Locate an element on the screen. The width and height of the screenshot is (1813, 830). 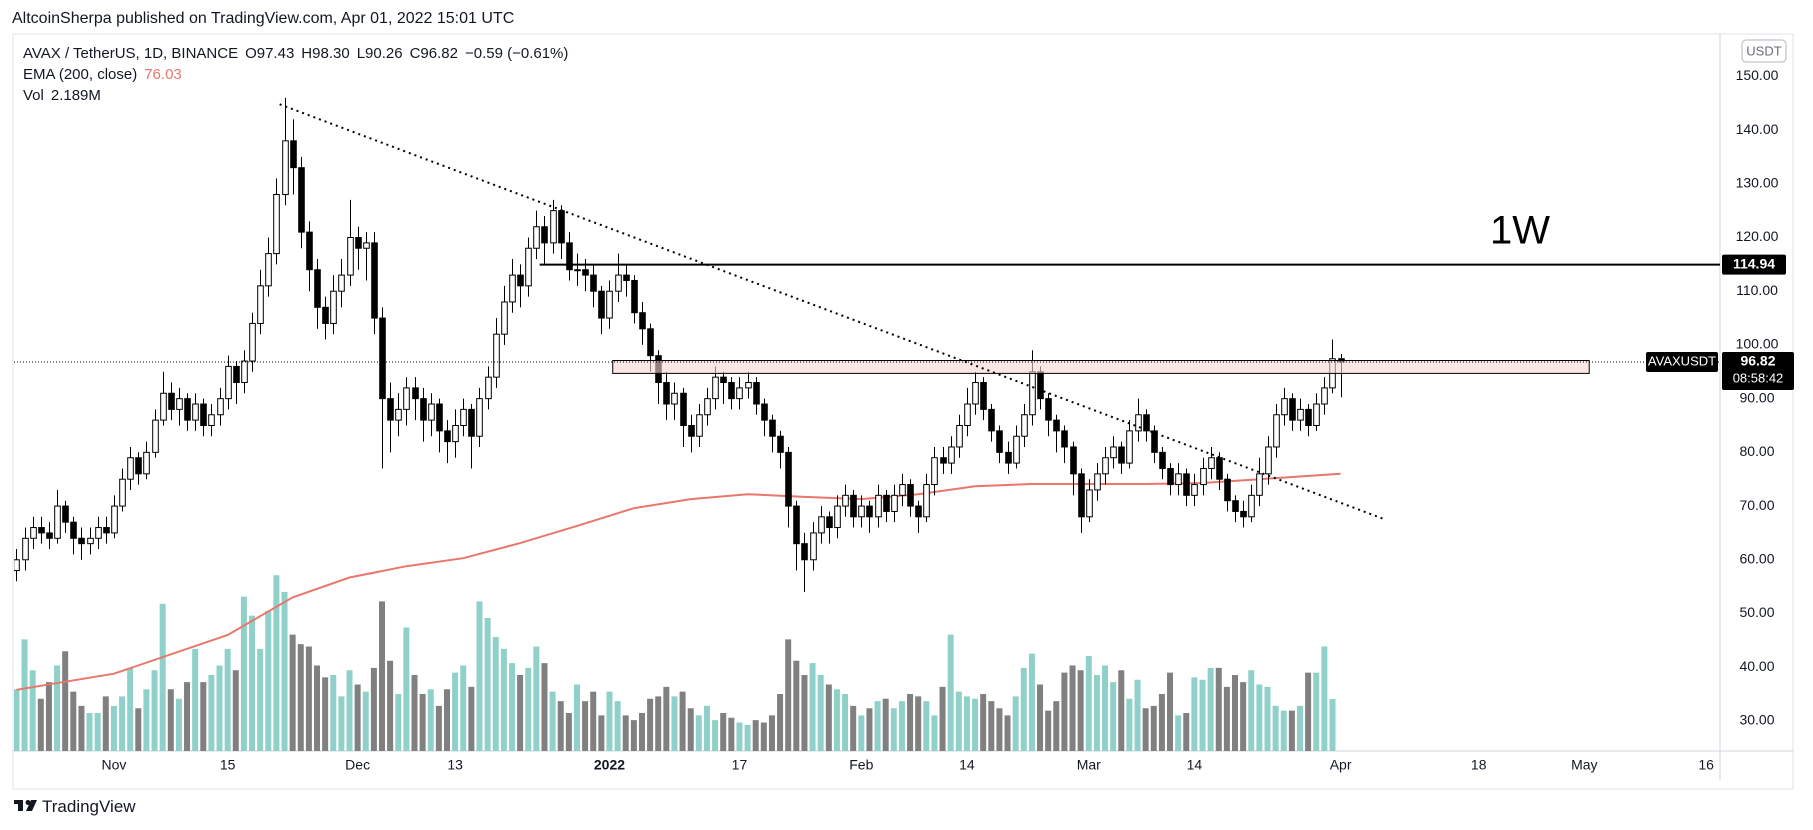
level-label-box is located at coordinates (1754, 264).